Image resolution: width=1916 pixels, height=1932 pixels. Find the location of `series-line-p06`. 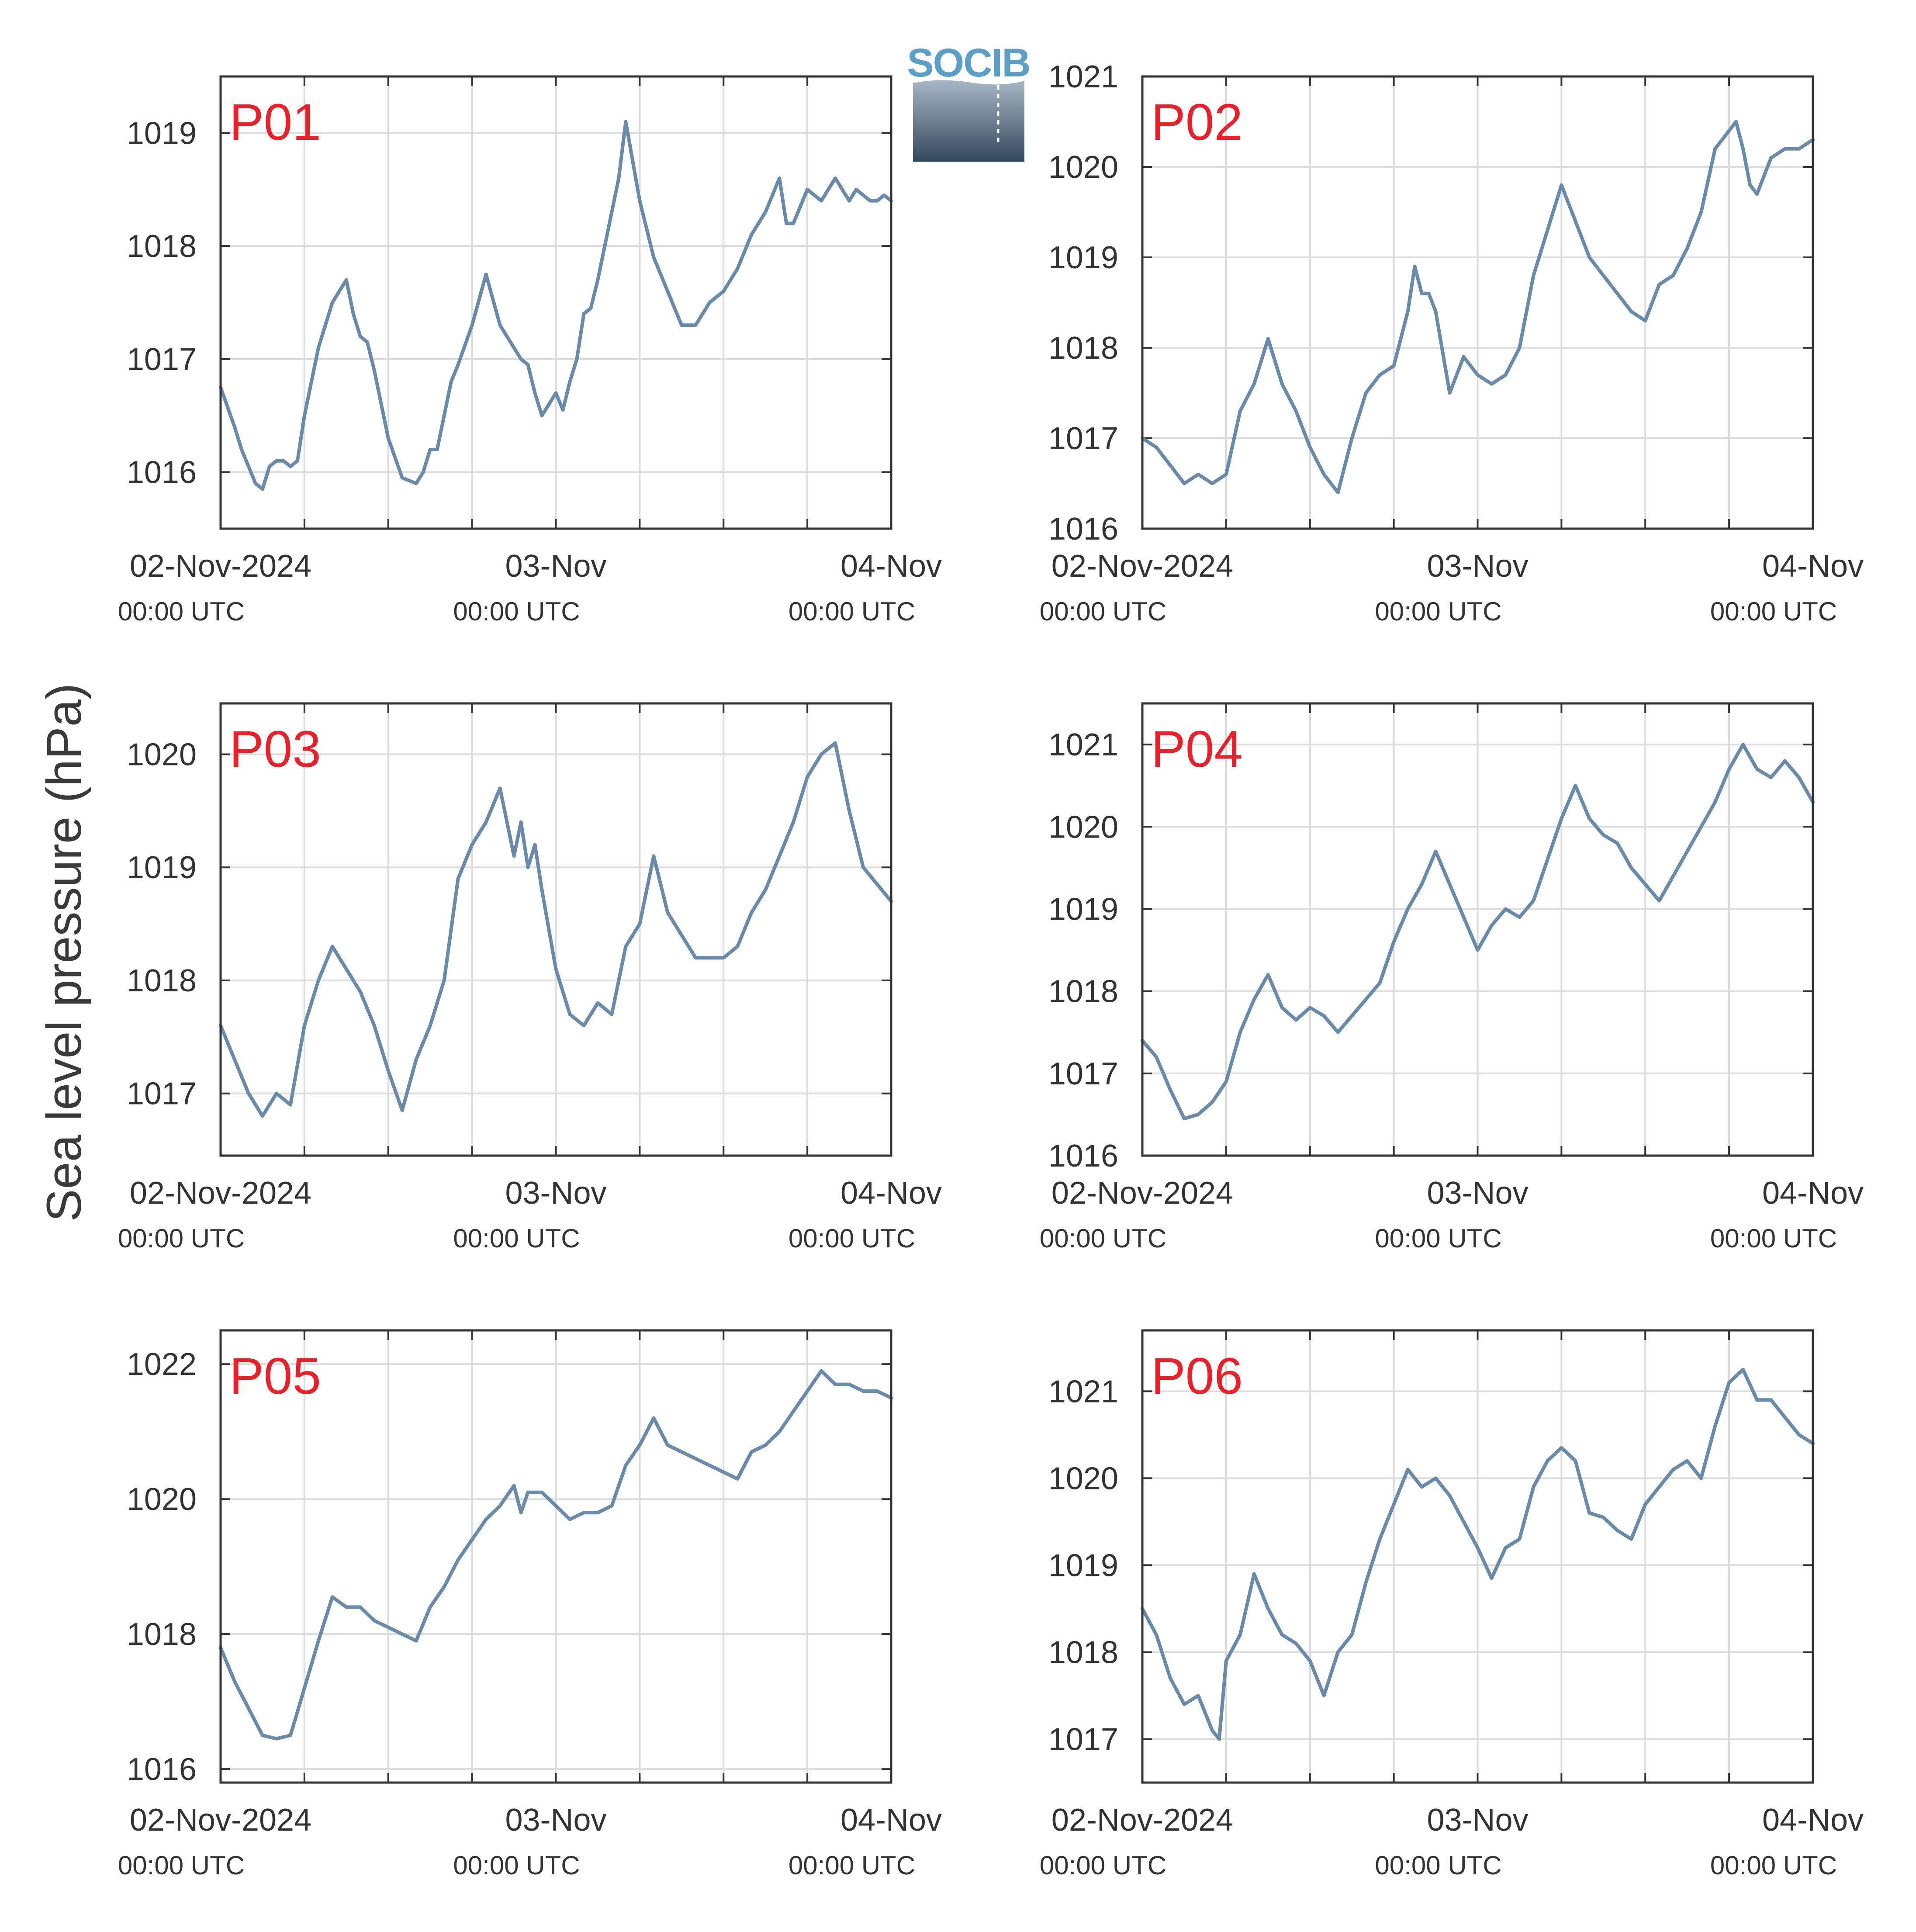

series-line-p06 is located at coordinates (1478, 1554).